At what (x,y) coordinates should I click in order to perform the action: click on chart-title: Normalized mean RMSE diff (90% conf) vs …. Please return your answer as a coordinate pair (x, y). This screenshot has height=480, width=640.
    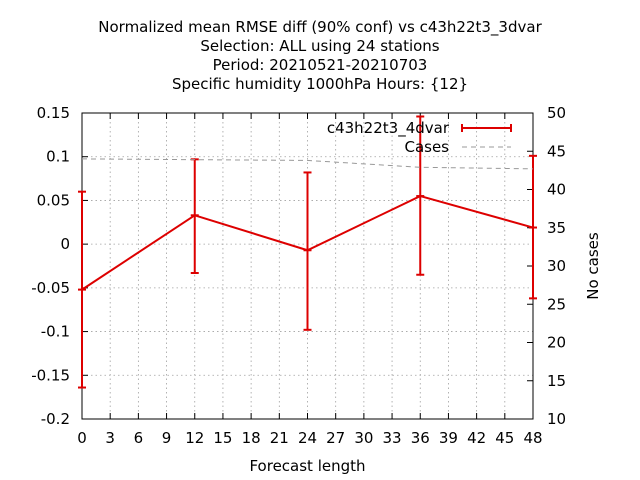
    Looking at the image, I should click on (320, 55).